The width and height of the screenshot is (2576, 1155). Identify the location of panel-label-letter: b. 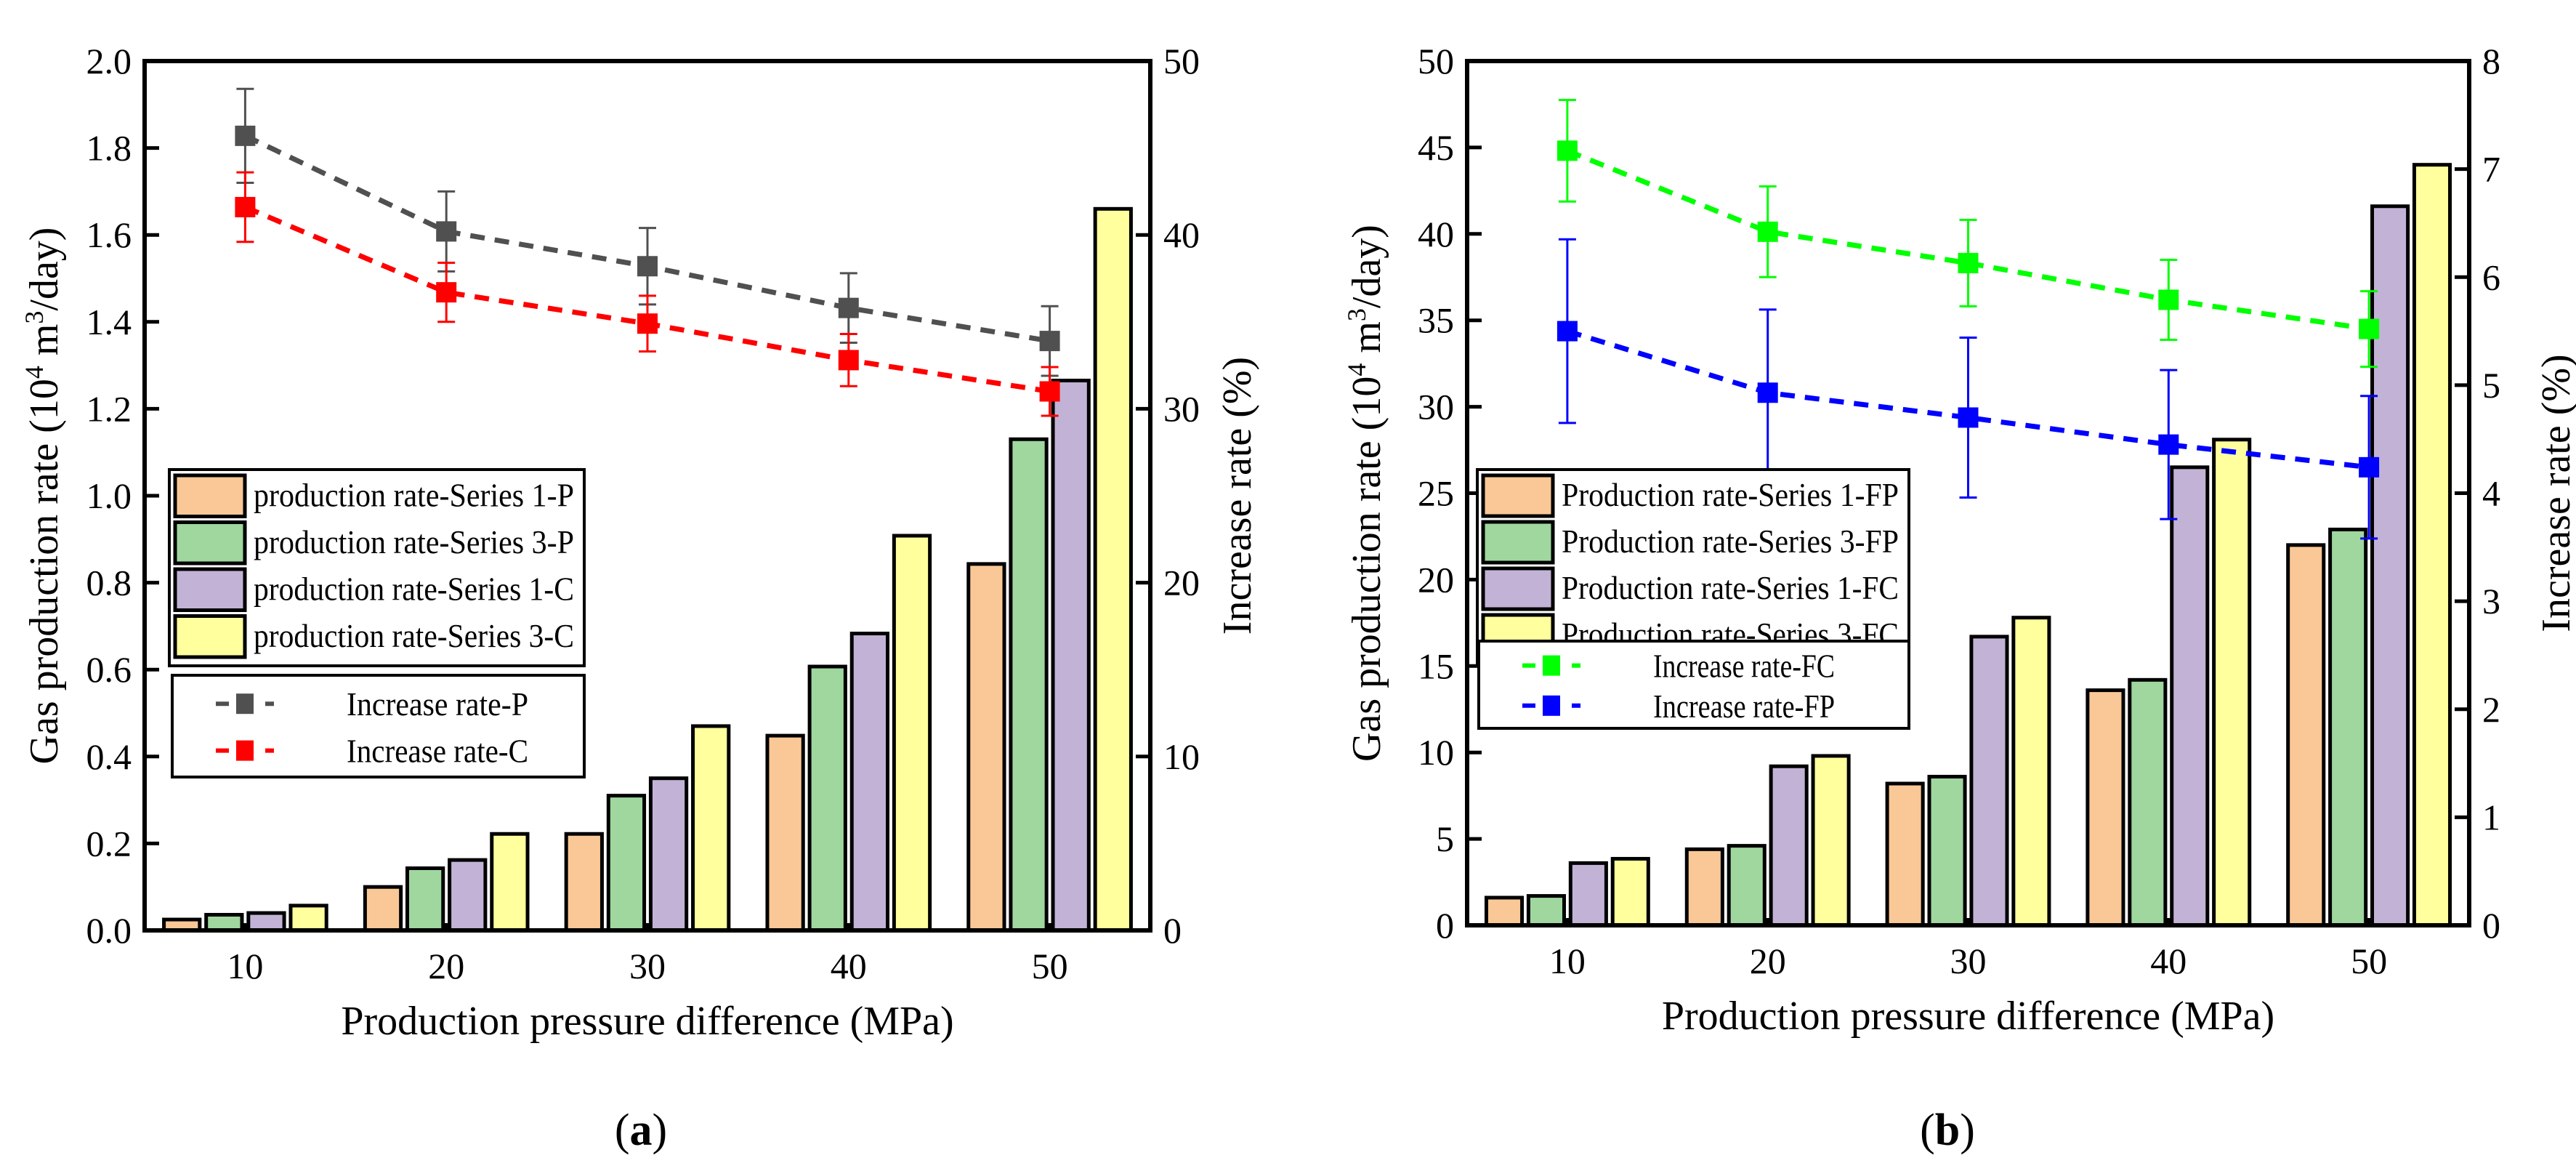
(1948, 1130).